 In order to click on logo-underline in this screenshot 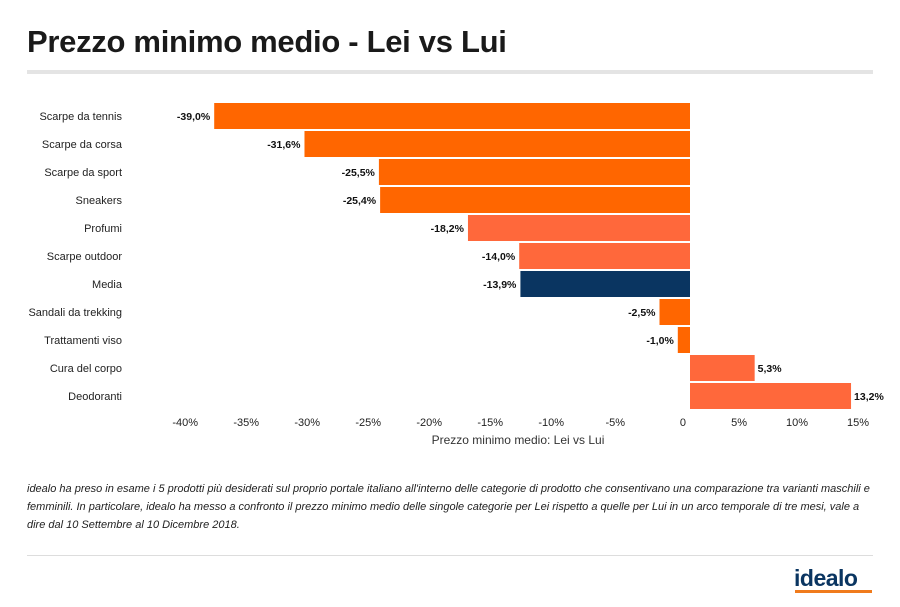, I will do `click(833, 591)`.